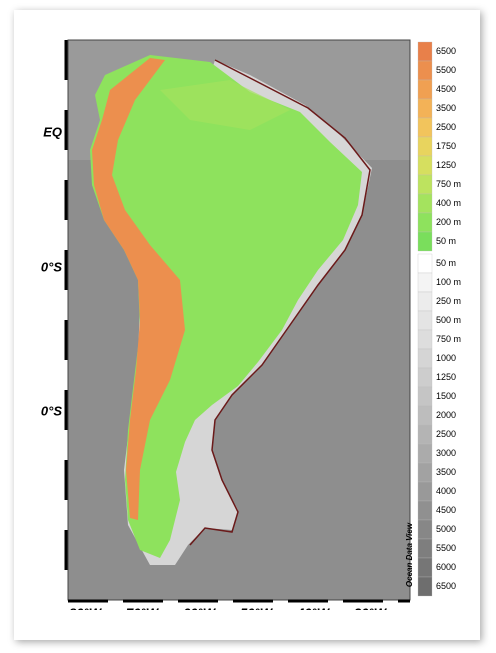 This screenshot has width=496, height=653. I want to click on colorbar-label: 400 m, so click(448, 203).